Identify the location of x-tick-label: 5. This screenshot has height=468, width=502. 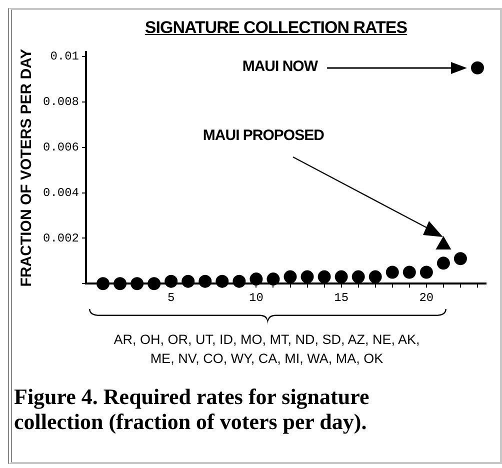
(171, 297).